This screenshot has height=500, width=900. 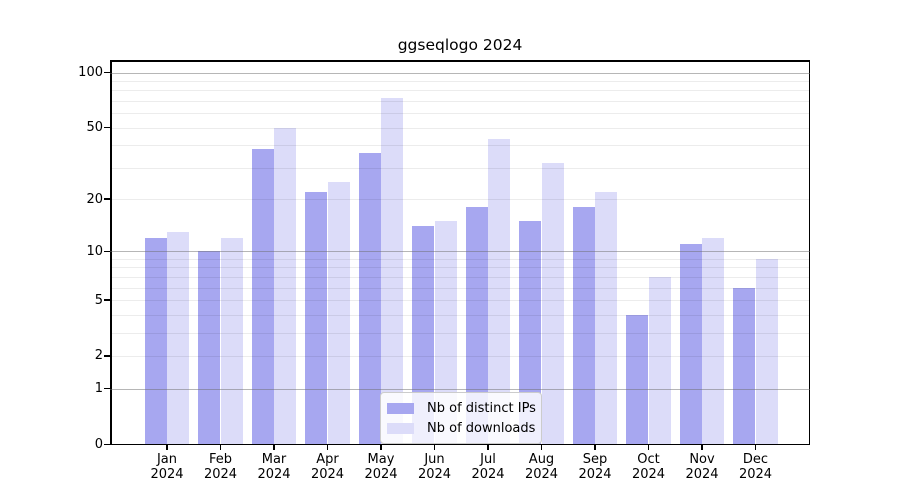 What do you see at coordinates (400, 408) in the screenshot?
I see `legend-swatch-distinct-ips-icon` at bounding box center [400, 408].